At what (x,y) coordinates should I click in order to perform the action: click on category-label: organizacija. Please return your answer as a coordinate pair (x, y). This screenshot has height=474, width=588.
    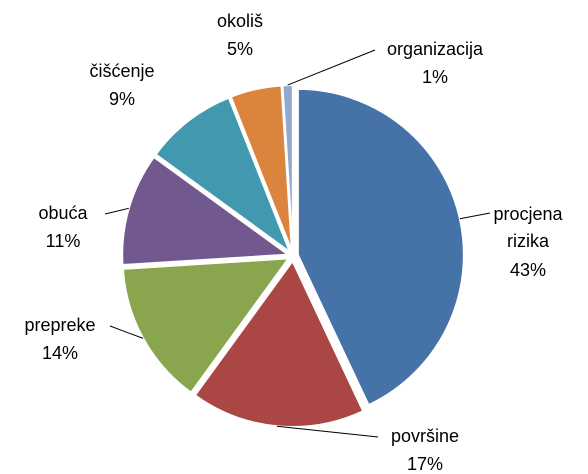
    Looking at the image, I should click on (435, 49).